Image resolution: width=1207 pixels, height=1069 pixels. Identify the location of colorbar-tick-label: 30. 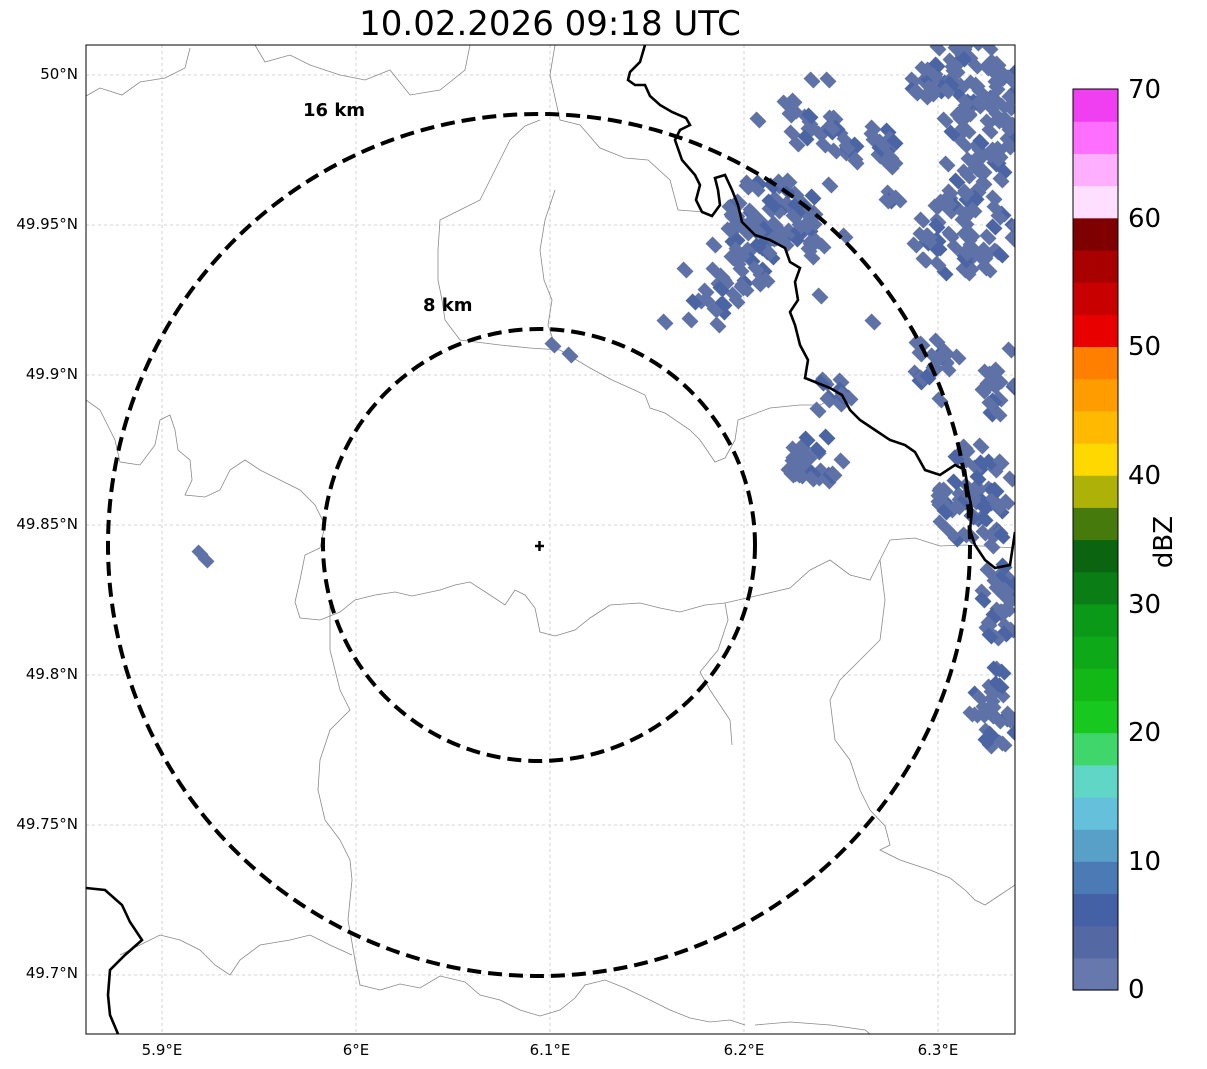
(1145, 605).